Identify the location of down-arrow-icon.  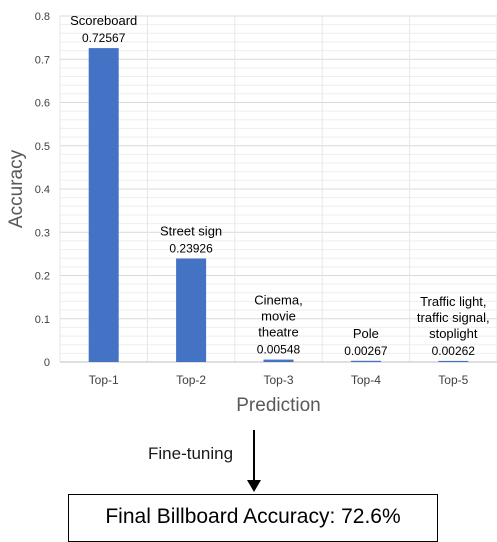
(254, 486).